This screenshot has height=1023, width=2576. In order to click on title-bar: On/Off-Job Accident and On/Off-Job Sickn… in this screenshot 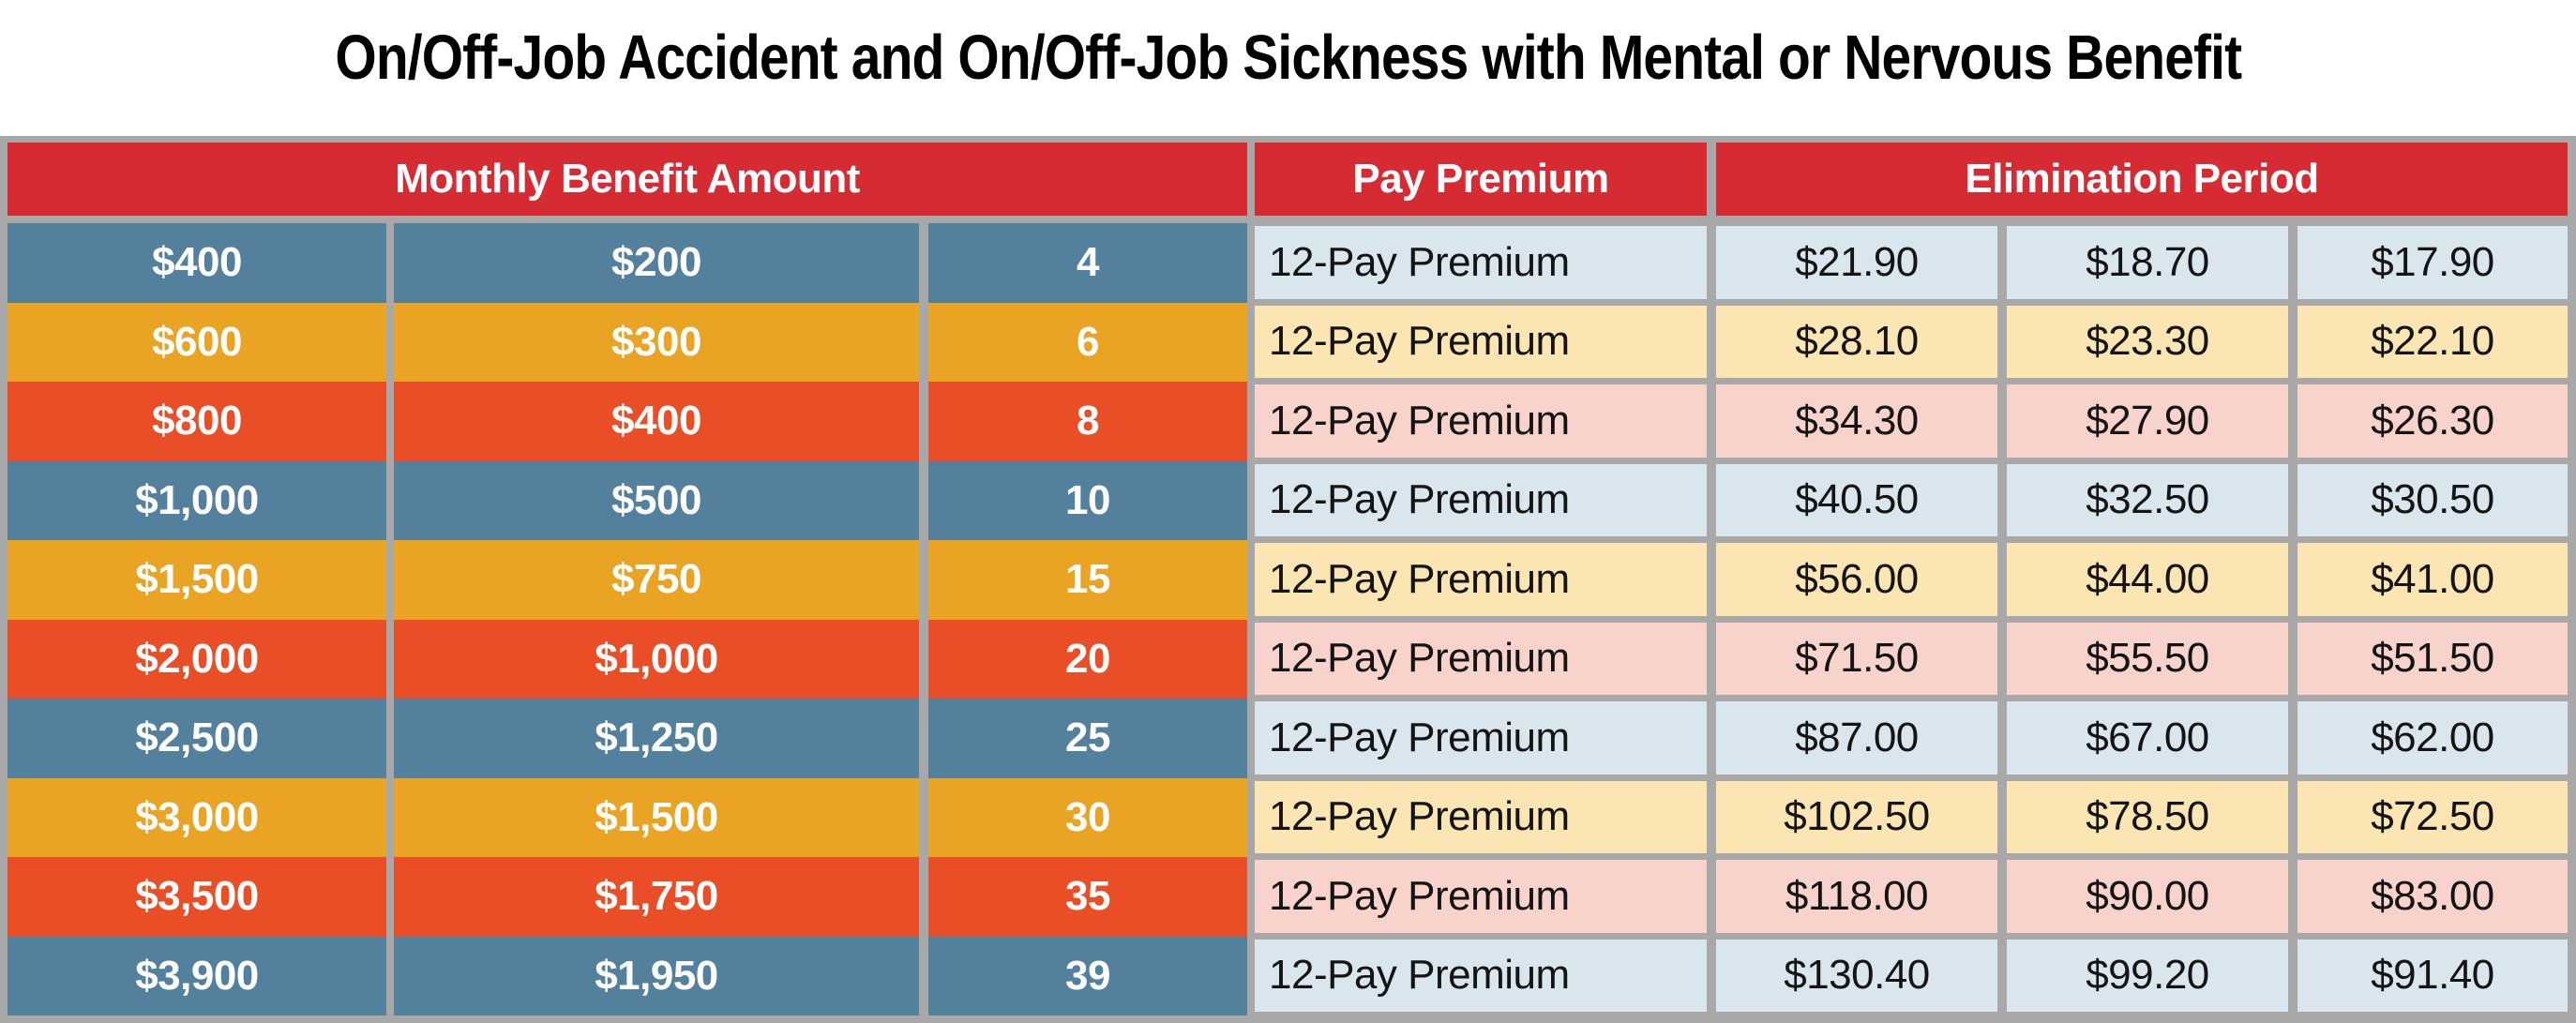, I will do `click(1288, 68)`.